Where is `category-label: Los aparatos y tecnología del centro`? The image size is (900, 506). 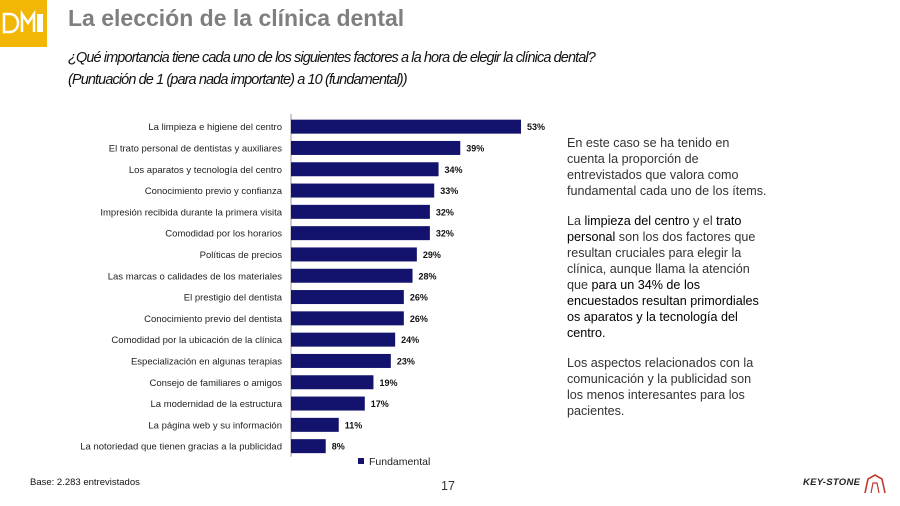
category-label: Los aparatos y tecnología del centro is located at coordinates (205, 170).